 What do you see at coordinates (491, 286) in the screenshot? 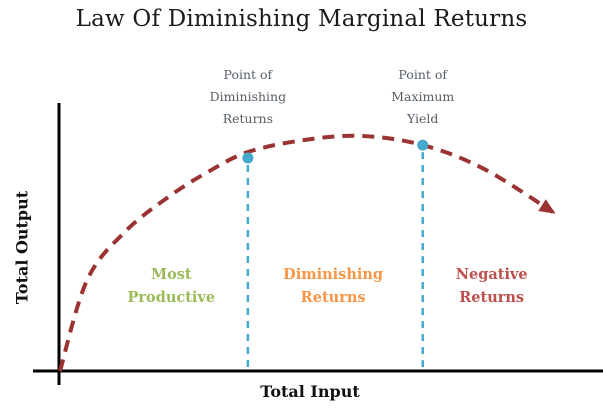
I see `region-label-negative-returns: Negative Returns` at bounding box center [491, 286].